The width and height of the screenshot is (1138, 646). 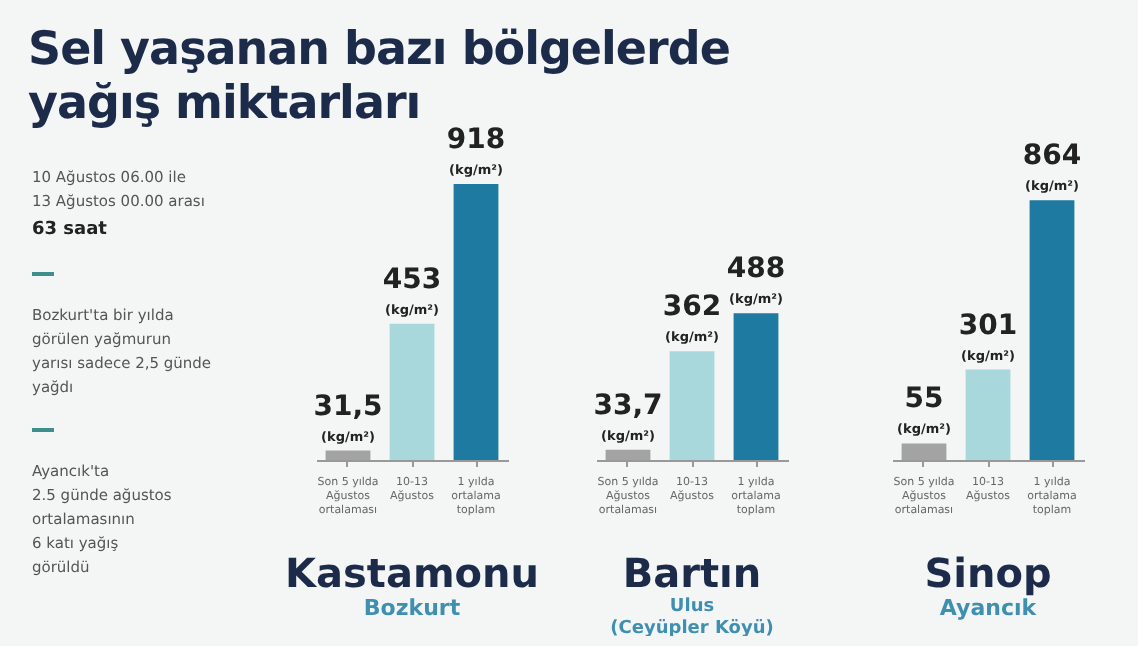 I want to click on data-label: 55, so click(x=924, y=399).